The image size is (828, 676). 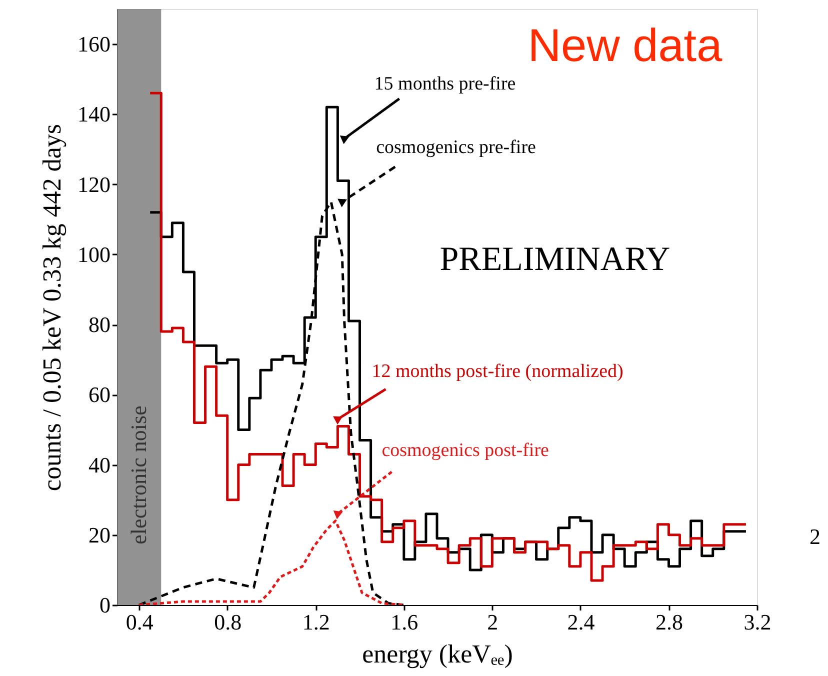 What do you see at coordinates (498, 371) in the screenshot?
I see `annotation: 12 months post-fire (normalized)` at bounding box center [498, 371].